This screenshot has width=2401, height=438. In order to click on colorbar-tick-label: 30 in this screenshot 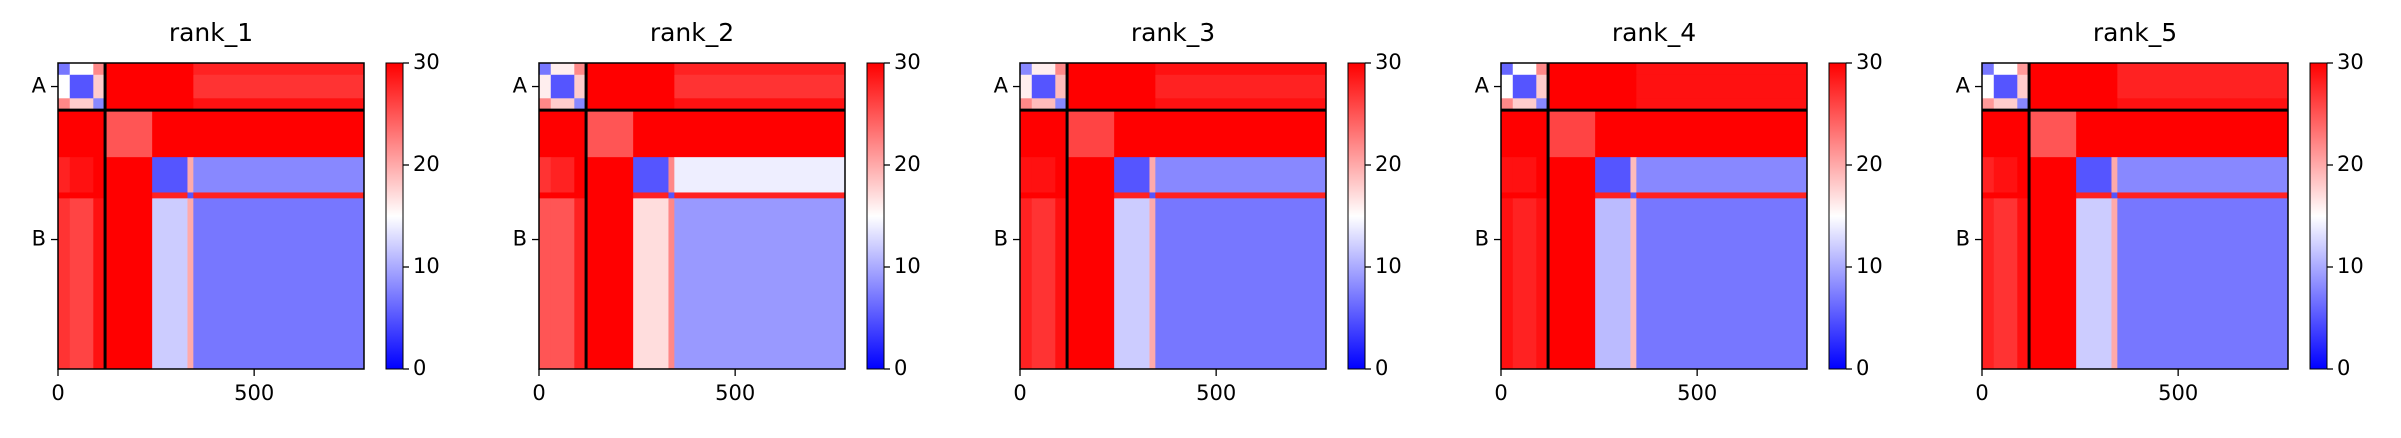, I will do `click(1388, 62)`.